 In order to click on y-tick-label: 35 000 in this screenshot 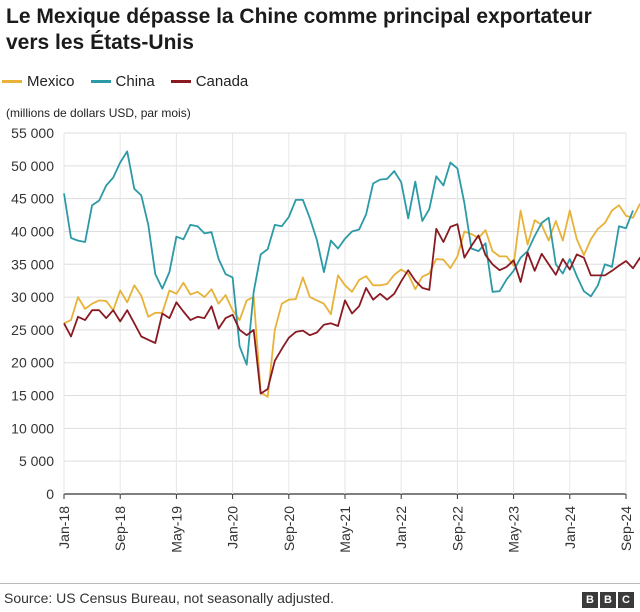, I will do `click(32, 264)`.